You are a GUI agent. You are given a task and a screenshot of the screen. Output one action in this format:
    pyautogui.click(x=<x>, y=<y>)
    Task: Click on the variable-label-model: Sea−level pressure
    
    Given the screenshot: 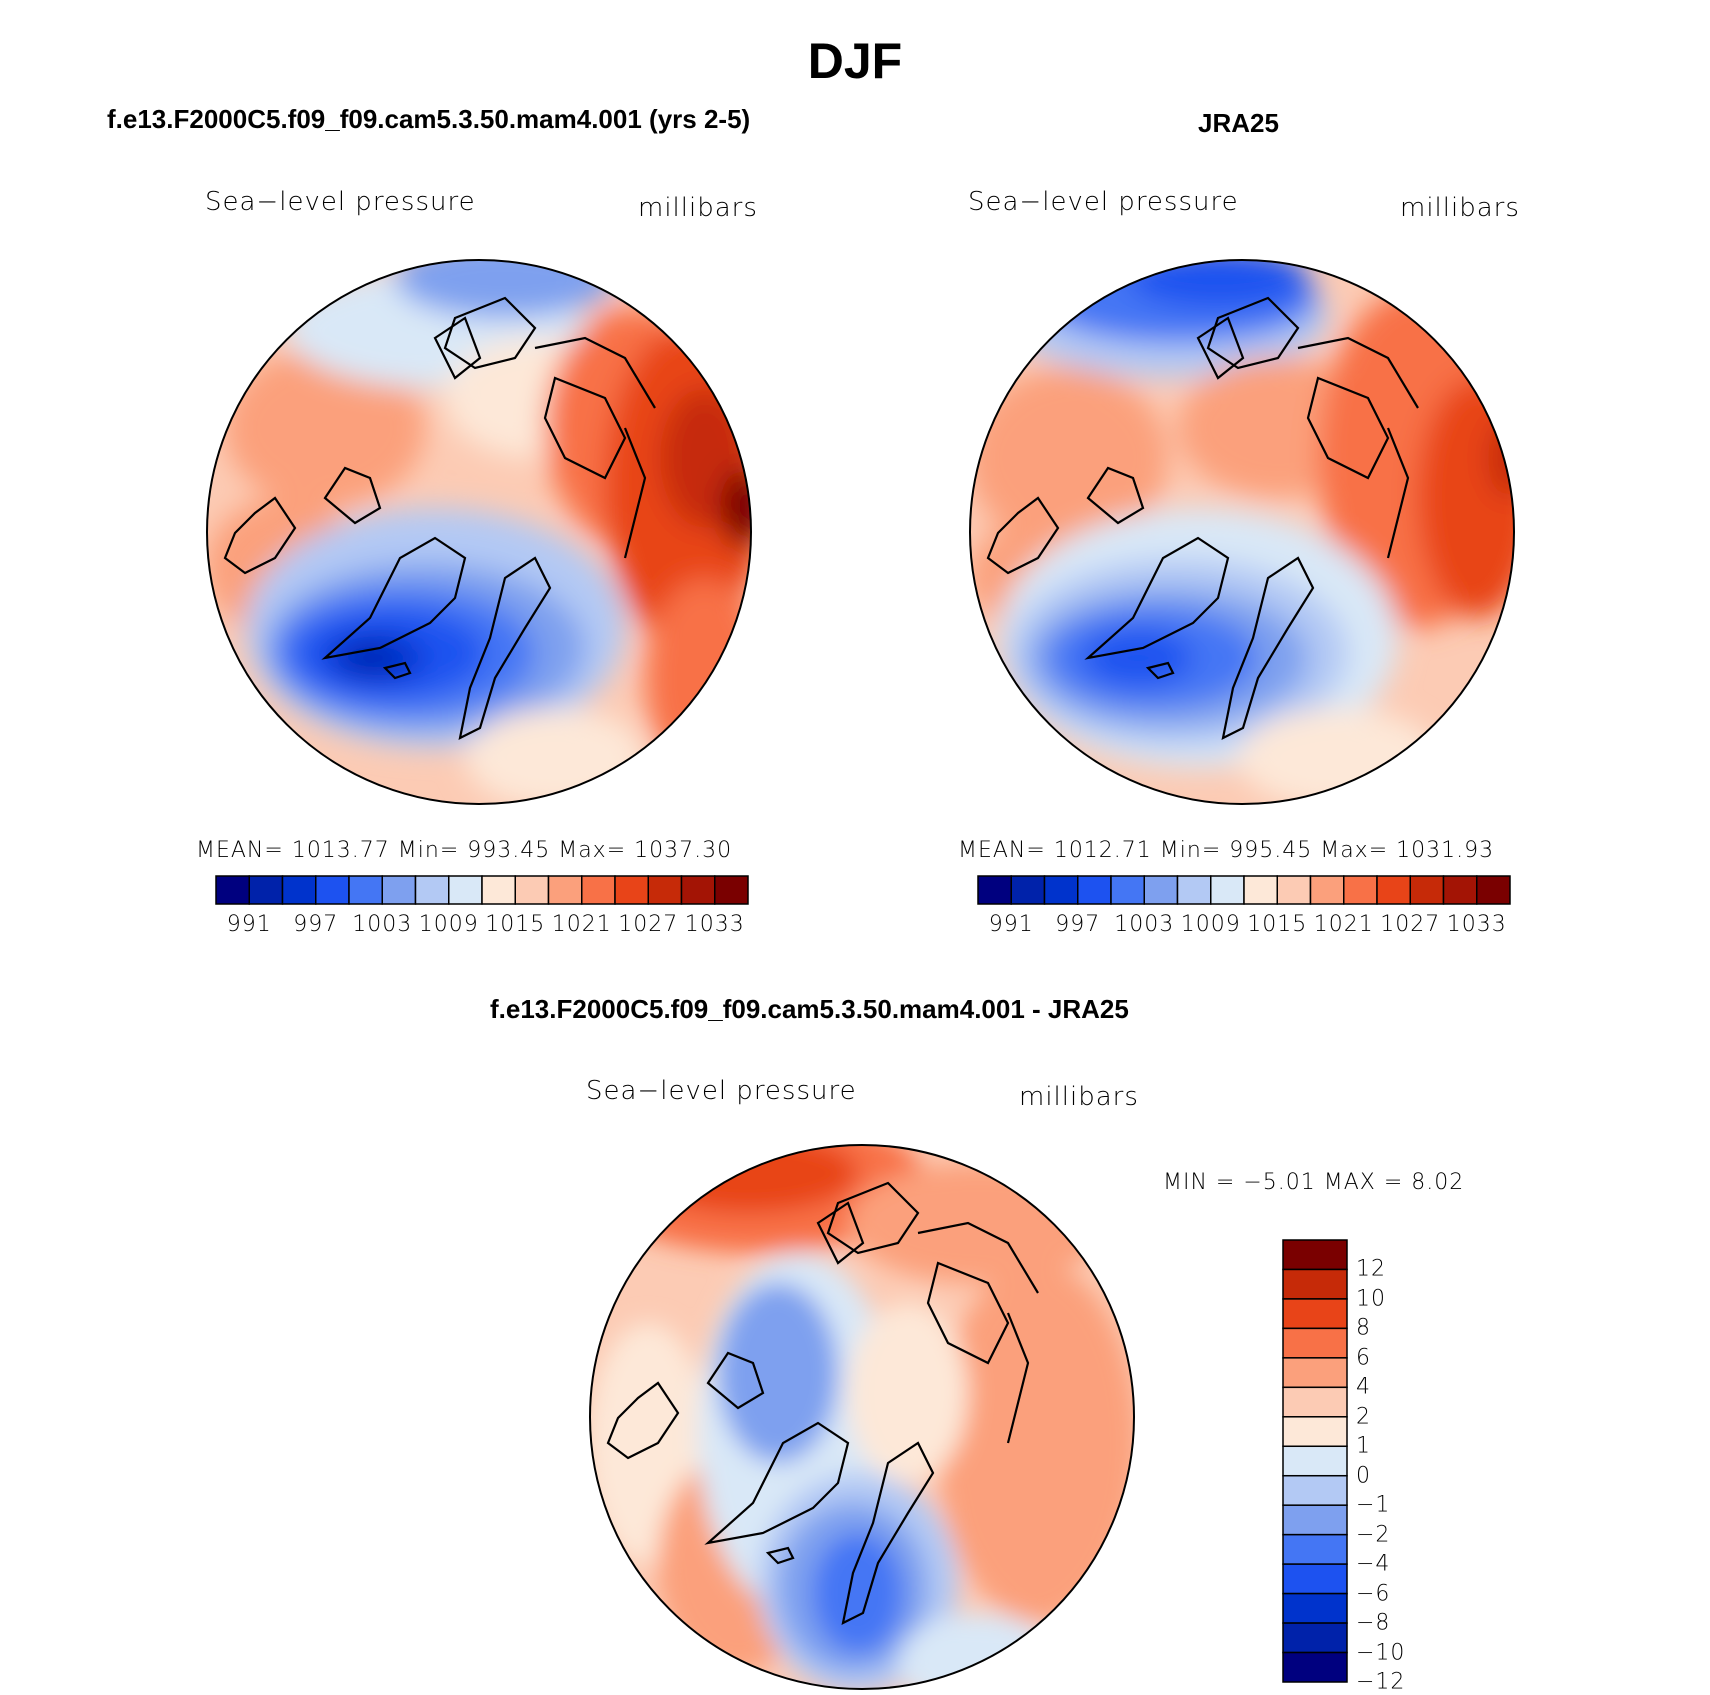 What is the action you would take?
    pyautogui.click(x=340, y=202)
    